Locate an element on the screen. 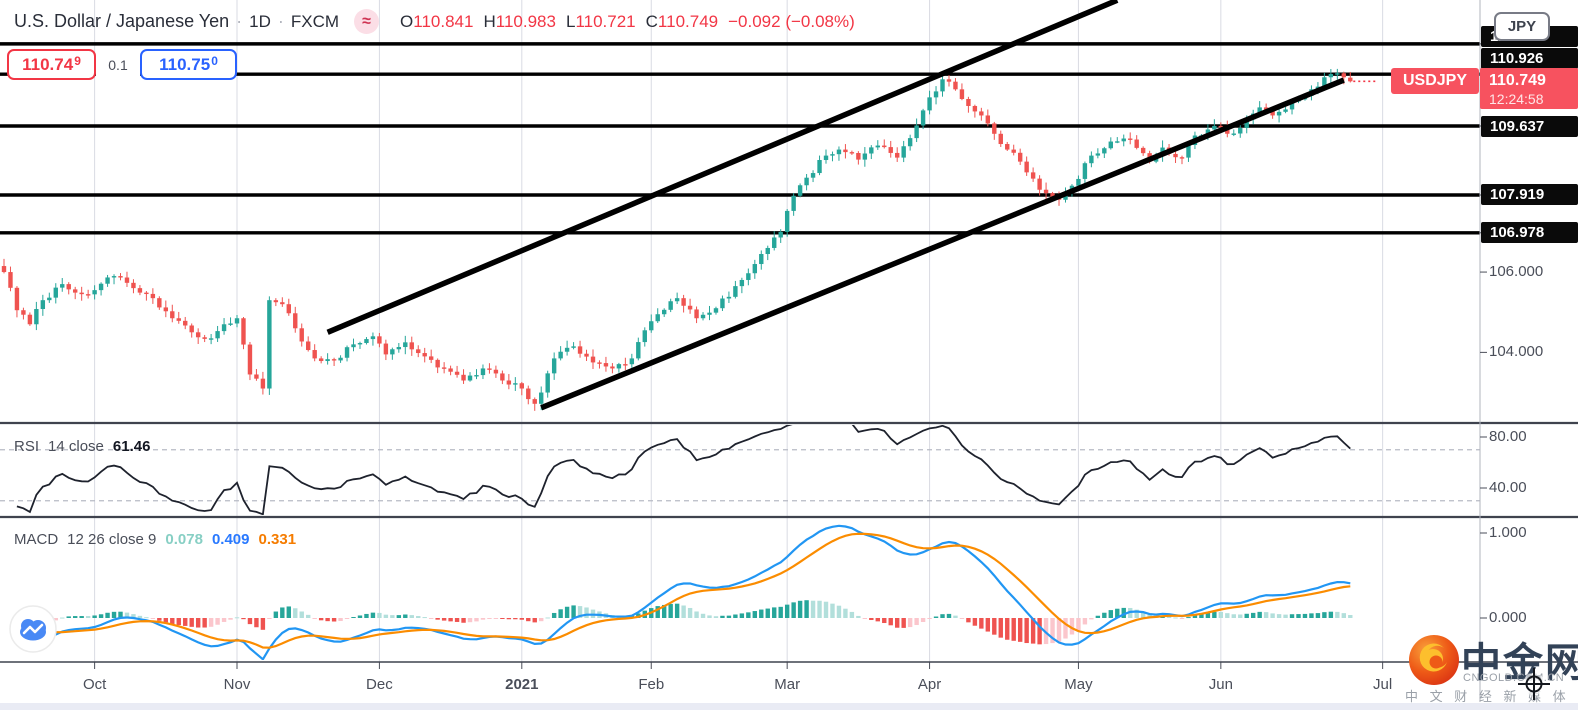 This screenshot has height=710, width=1578. rsi-line is located at coordinates (683, 470).